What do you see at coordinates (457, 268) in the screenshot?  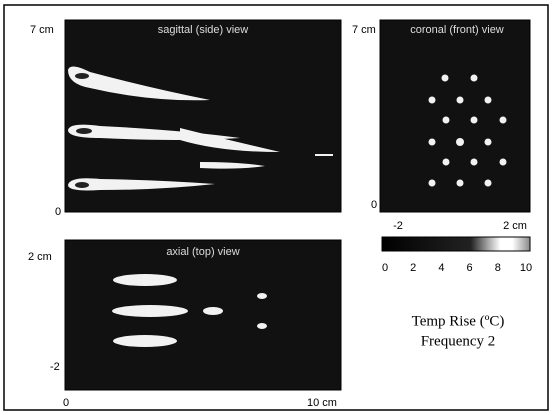 I see `colorbar-ticks: 0 2 4 6 8 10` at bounding box center [457, 268].